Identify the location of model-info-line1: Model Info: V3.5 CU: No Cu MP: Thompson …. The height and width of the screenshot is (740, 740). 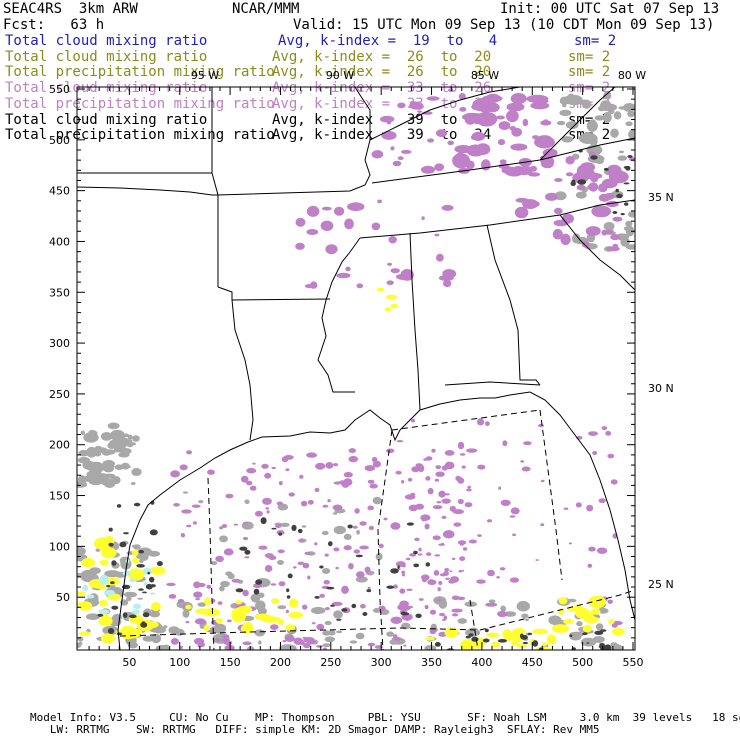
(385, 717).